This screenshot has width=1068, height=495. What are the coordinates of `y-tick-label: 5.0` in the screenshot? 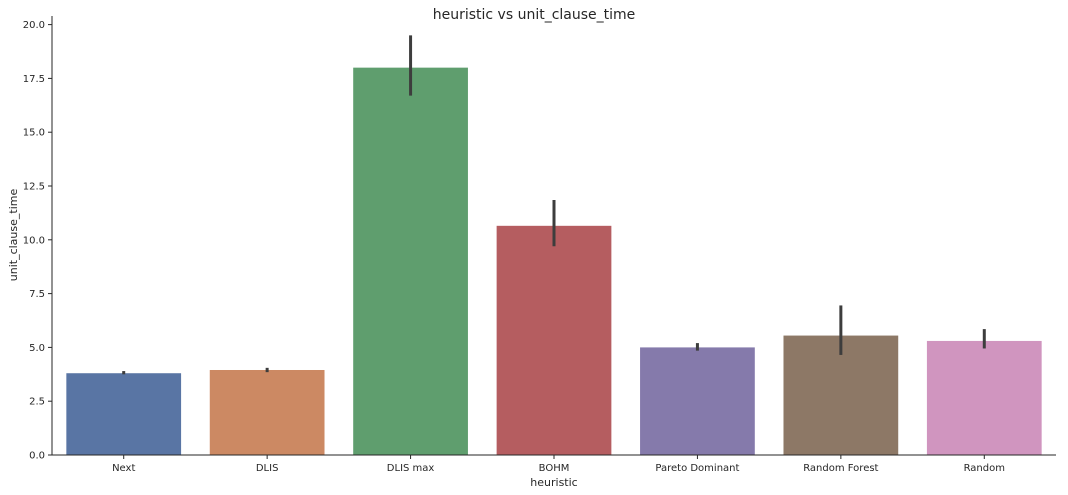 It's located at (37, 348).